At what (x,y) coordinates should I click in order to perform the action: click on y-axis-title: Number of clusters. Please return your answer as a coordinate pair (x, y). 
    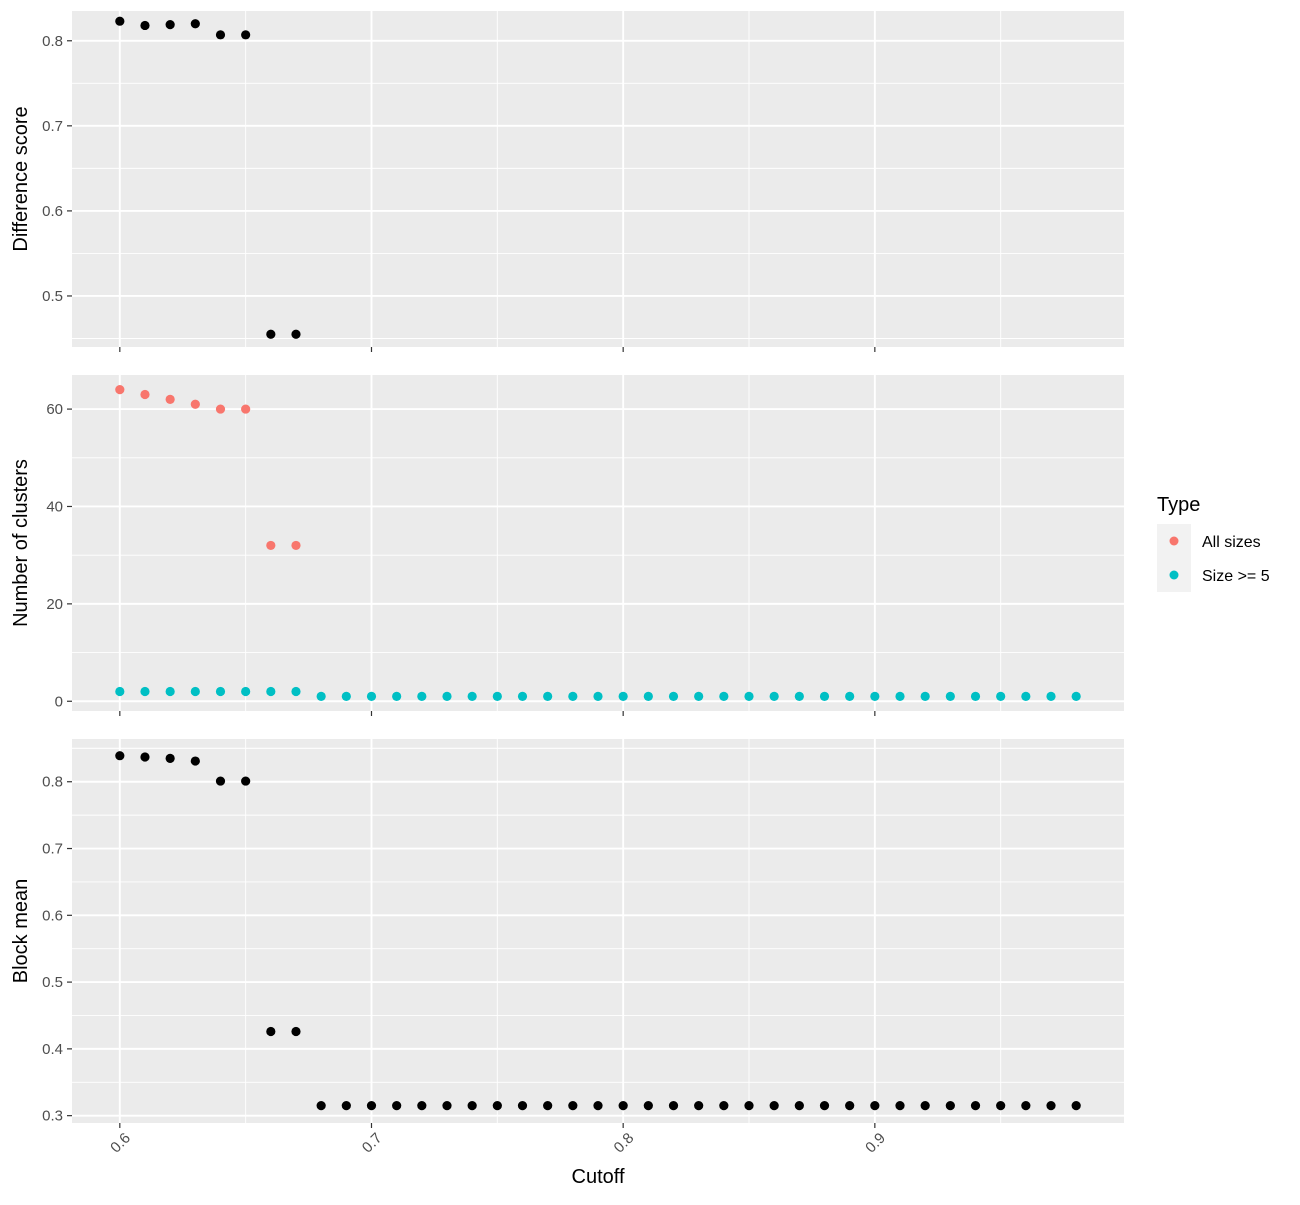
    Looking at the image, I should click on (21, 543).